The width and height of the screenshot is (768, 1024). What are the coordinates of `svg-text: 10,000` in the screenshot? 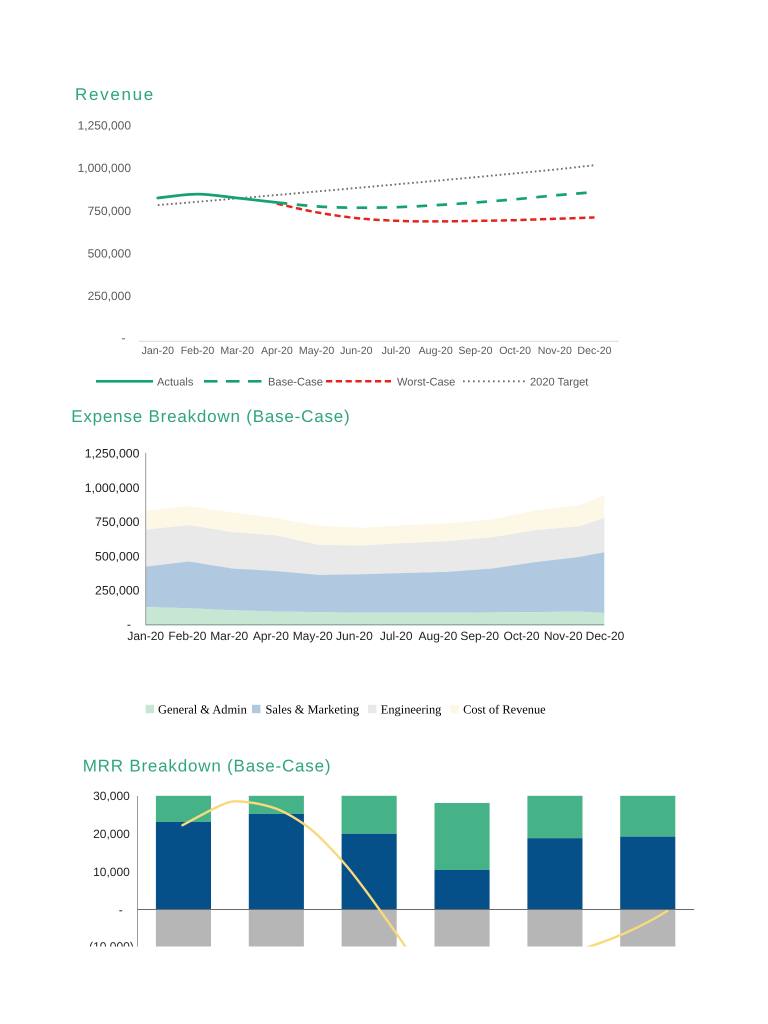 It's located at (111, 872).